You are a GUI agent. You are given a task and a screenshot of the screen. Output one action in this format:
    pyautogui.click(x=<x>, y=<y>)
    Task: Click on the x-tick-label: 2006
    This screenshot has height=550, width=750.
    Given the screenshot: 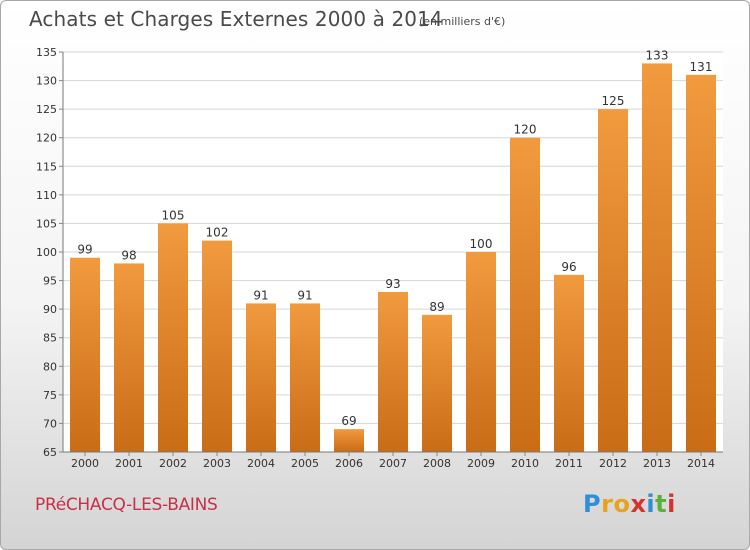 What is the action you would take?
    pyautogui.click(x=349, y=463)
    